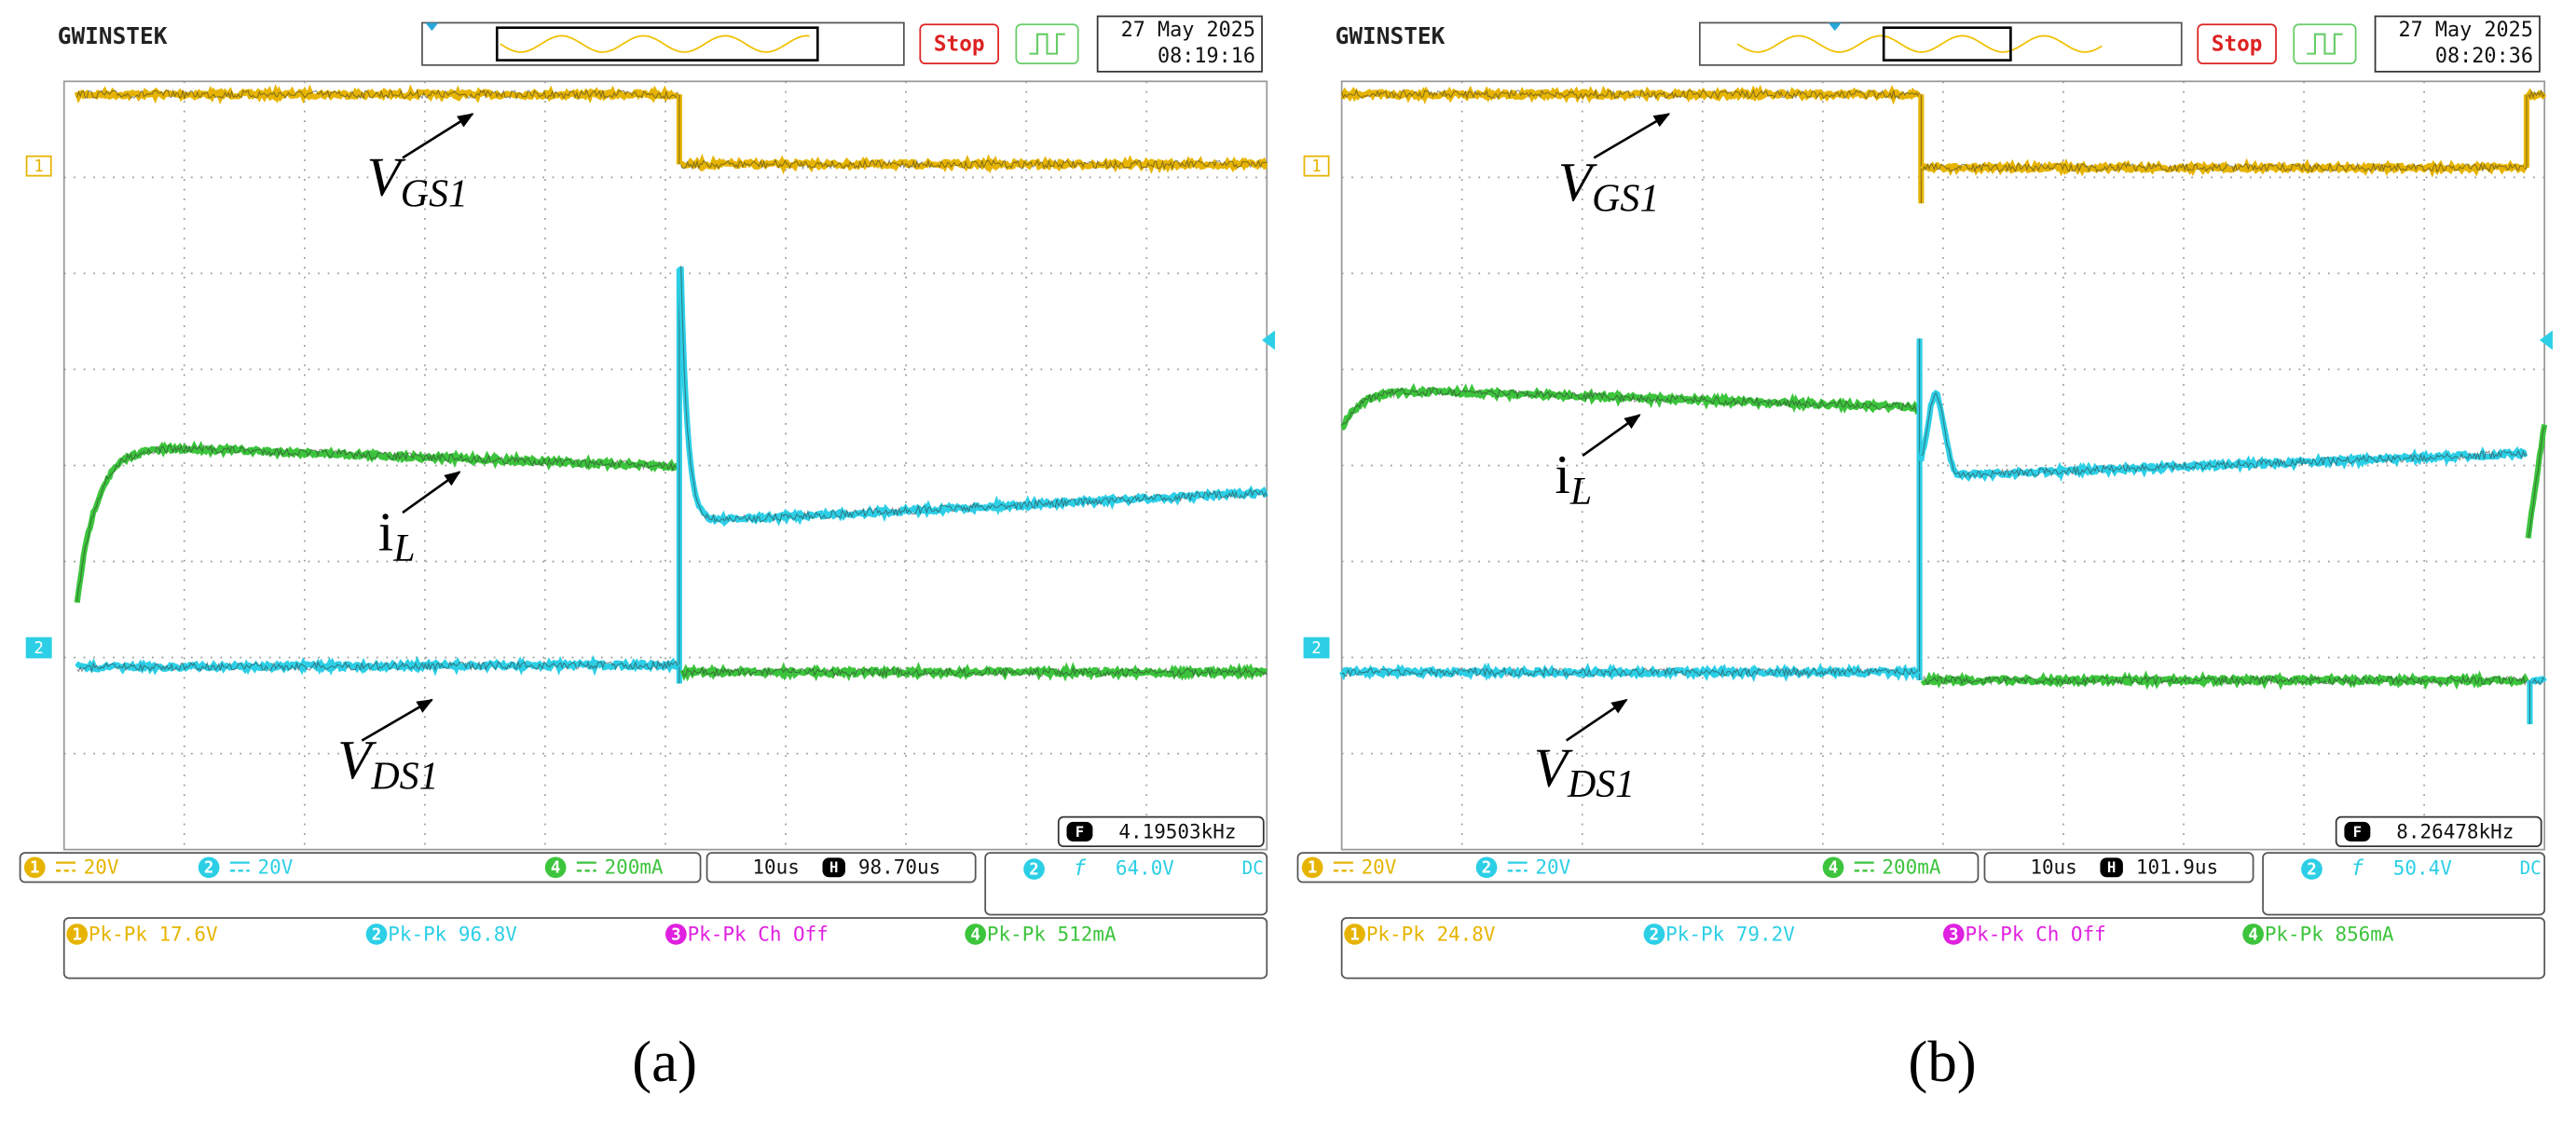 This screenshot has width=2576, height=1123. What do you see at coordinates (634, 867) in the screenshot?
I see `channel-scale: 200mA` at bounding box center [634, 867].